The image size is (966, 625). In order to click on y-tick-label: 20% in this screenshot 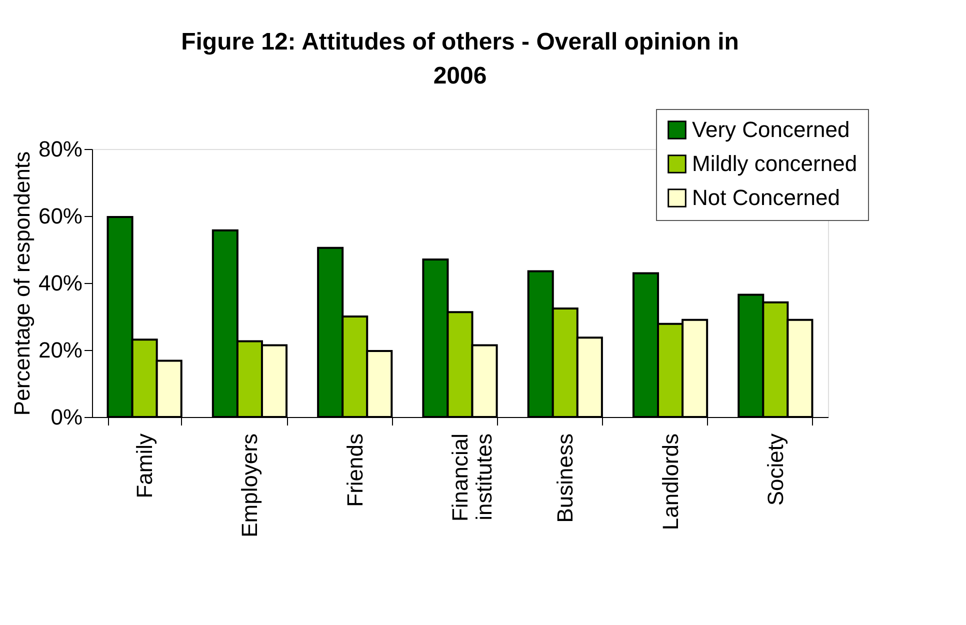, I will do `click(60, 350)`.